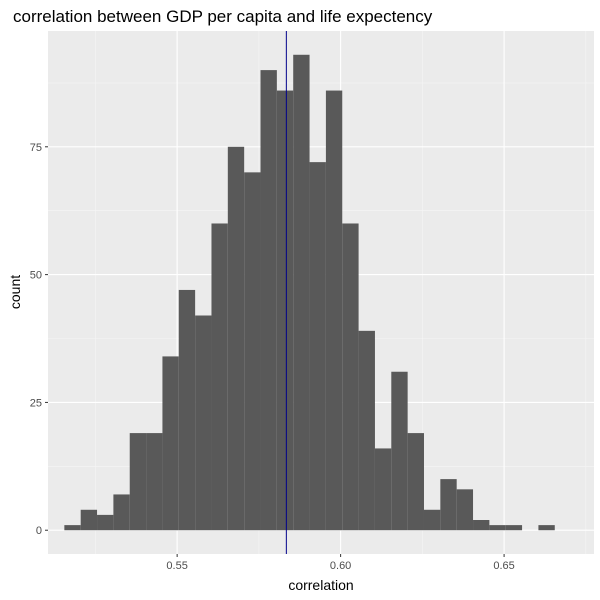 This screenshot has width=600, height=600. I want to click on x-axis: 0.55 0.60 0.65, so click(340, 563).